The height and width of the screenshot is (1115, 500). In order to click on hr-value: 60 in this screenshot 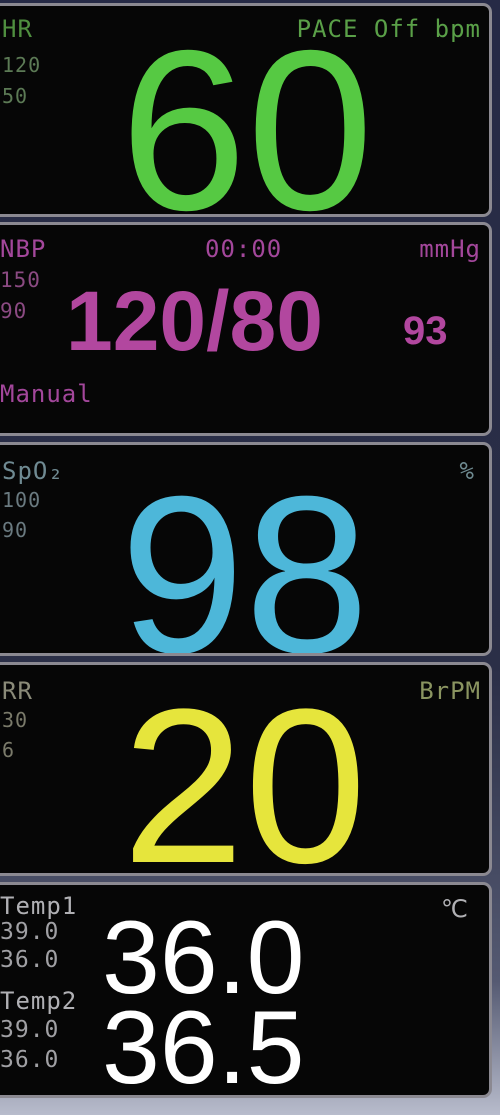, I will do `click(247, 110)`.